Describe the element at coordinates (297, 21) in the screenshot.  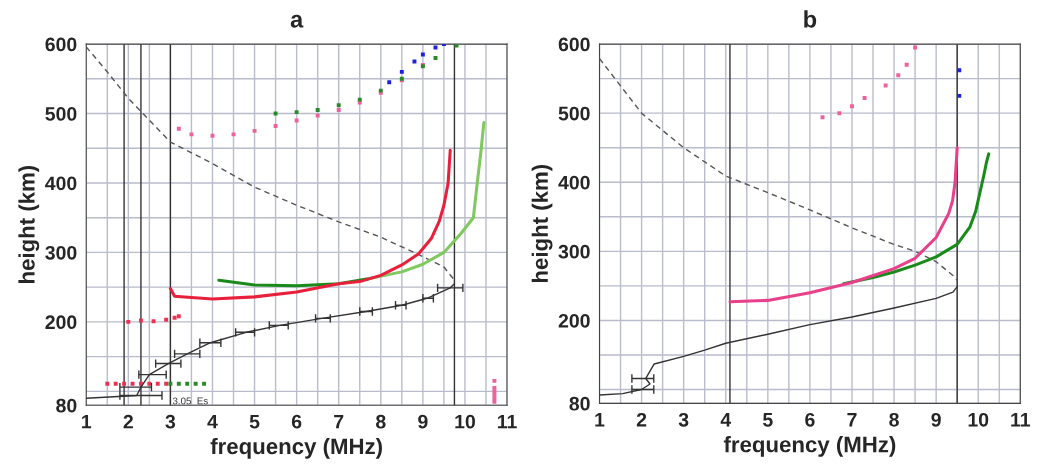
I see `chart-title: a` at that location.